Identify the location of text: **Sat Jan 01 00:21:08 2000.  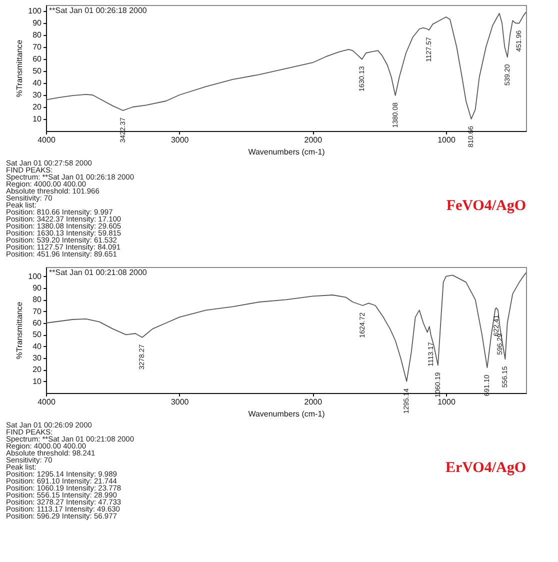
(98, 272).